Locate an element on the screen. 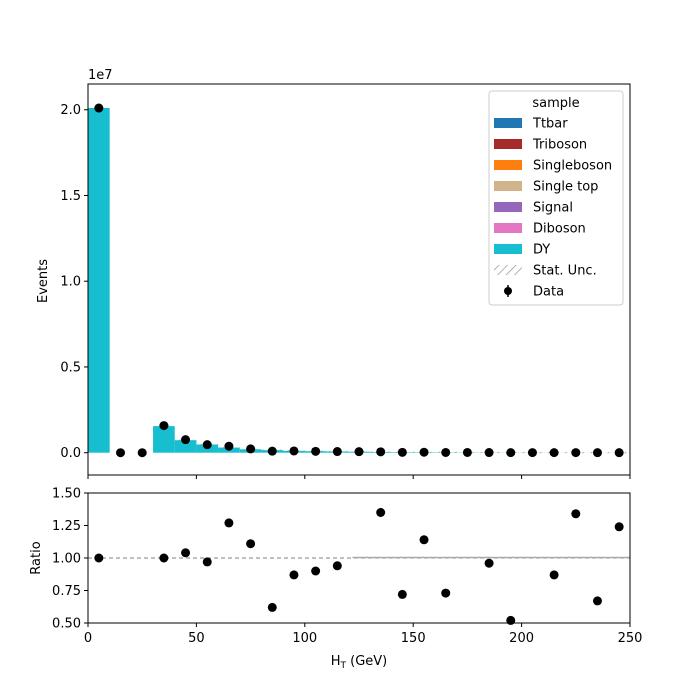 Image resolution: width=700 pixels, height=700 pixels. main-x-ticks is located at coordinates (359, 477).